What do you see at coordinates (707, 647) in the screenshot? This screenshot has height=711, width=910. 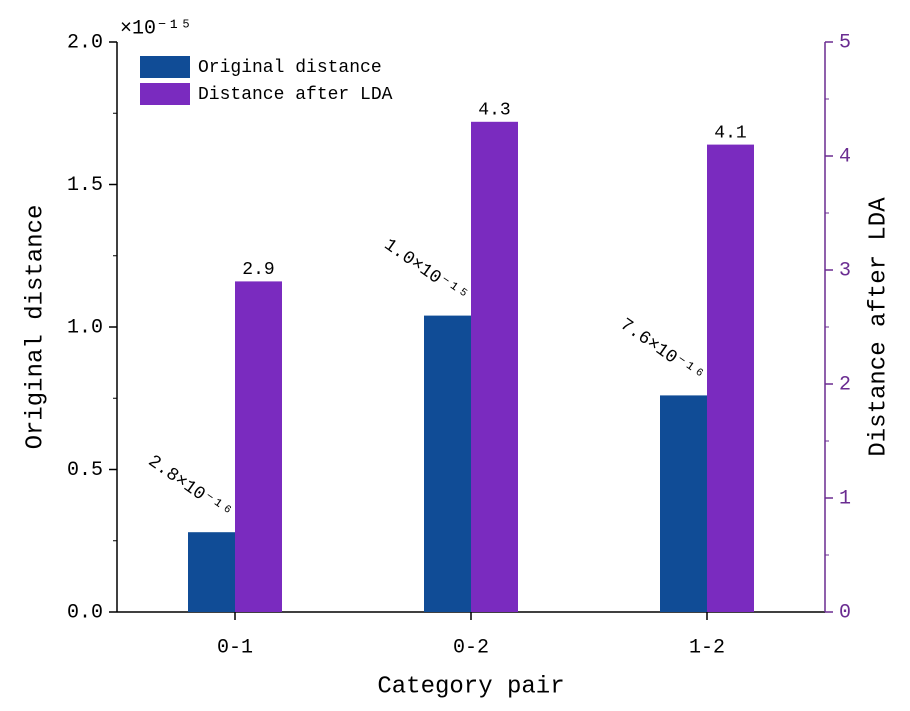 I see `x-tick-label: 1-2` at bounding box center [707, 647].